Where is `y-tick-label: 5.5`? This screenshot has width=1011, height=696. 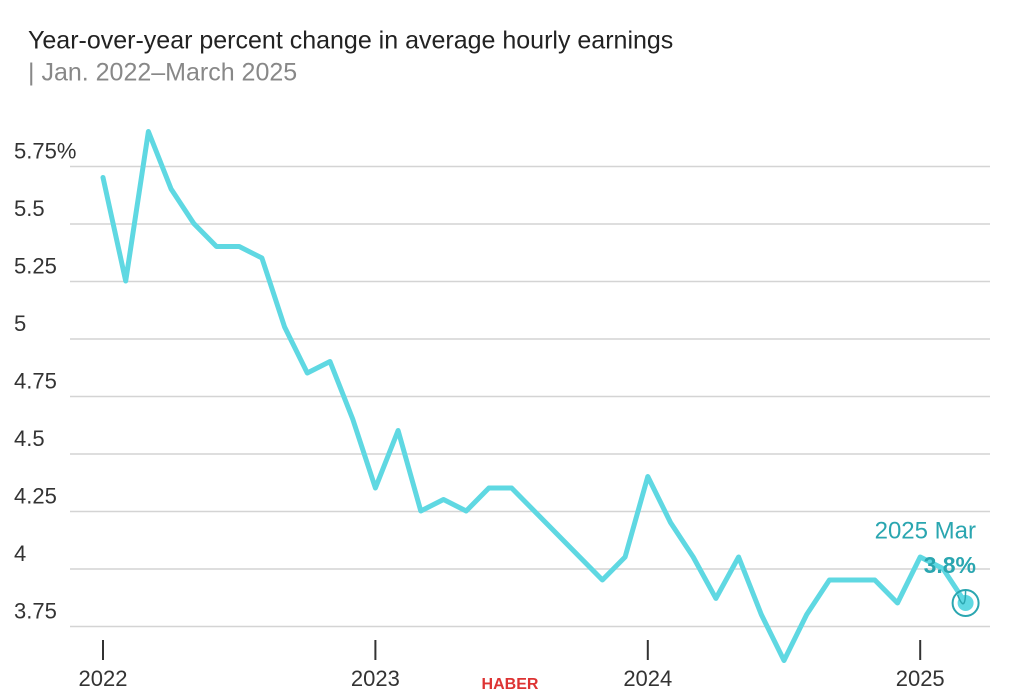 y-tick-label: 5.5 is located at coordinates (29, 208).